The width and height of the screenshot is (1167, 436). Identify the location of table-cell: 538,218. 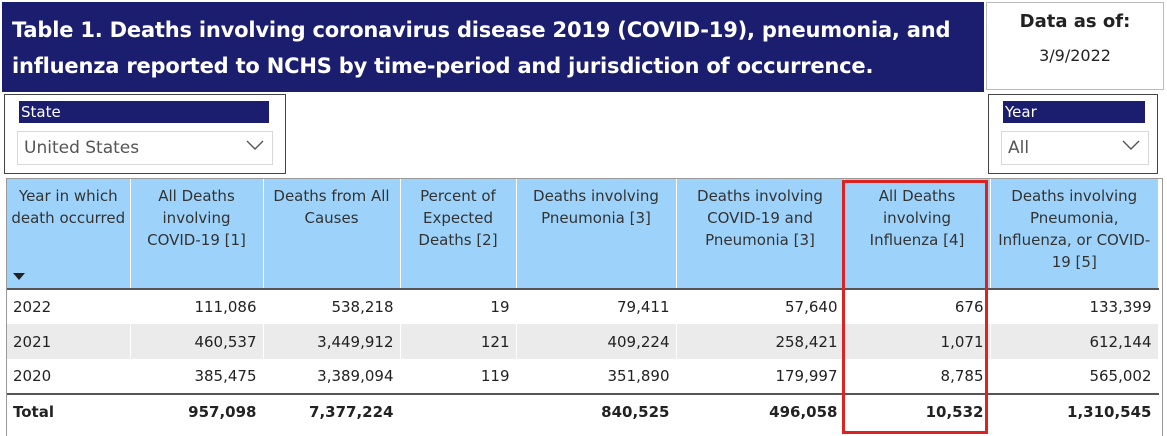
(332, 306).